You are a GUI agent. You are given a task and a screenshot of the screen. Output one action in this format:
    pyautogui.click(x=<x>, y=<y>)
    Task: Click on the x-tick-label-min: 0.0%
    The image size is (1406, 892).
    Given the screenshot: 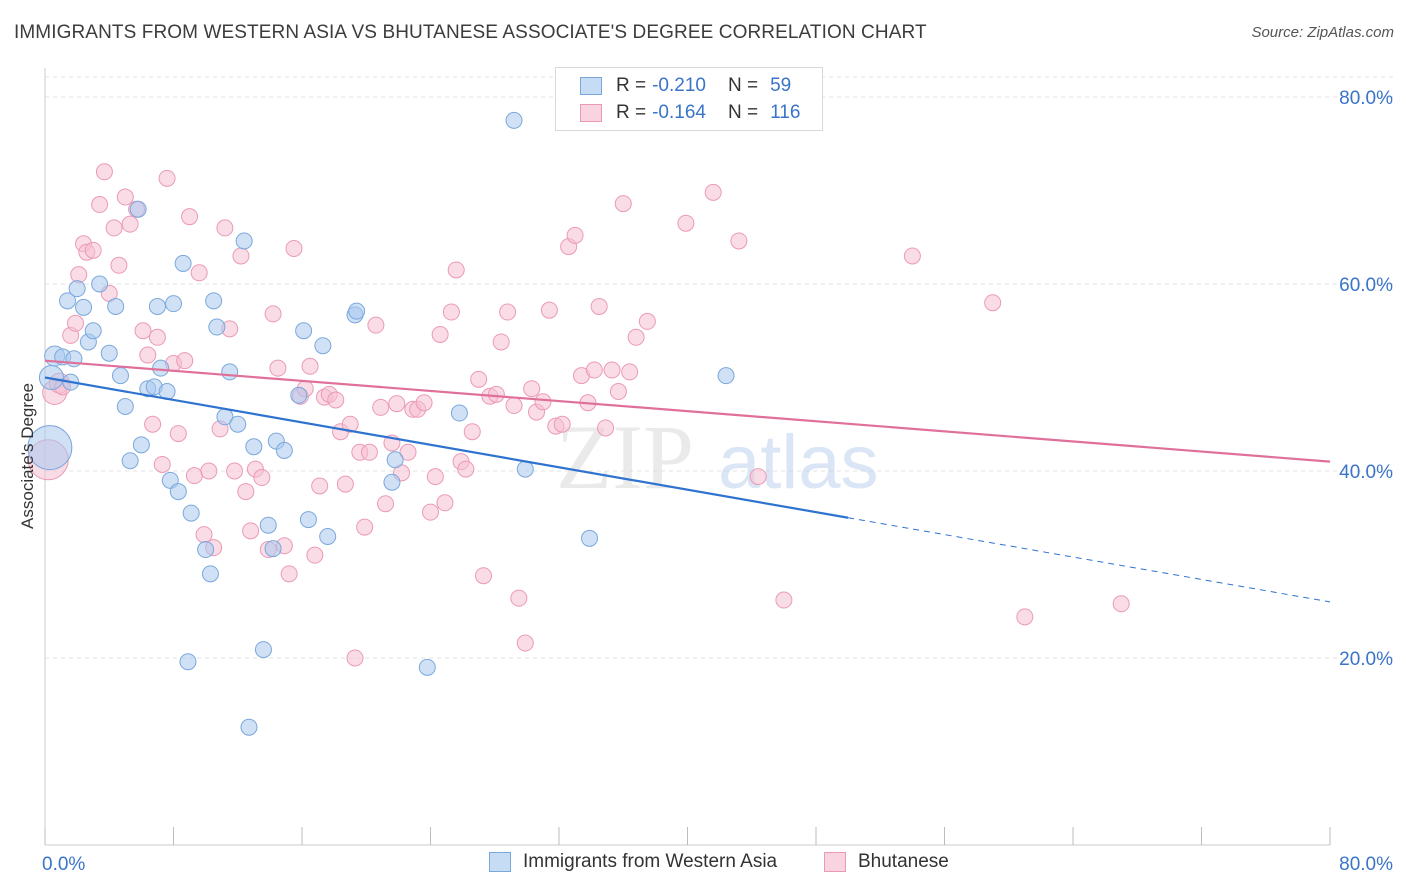 What is the action you would take?
    pyautogui.click(x=63, y=864)
    